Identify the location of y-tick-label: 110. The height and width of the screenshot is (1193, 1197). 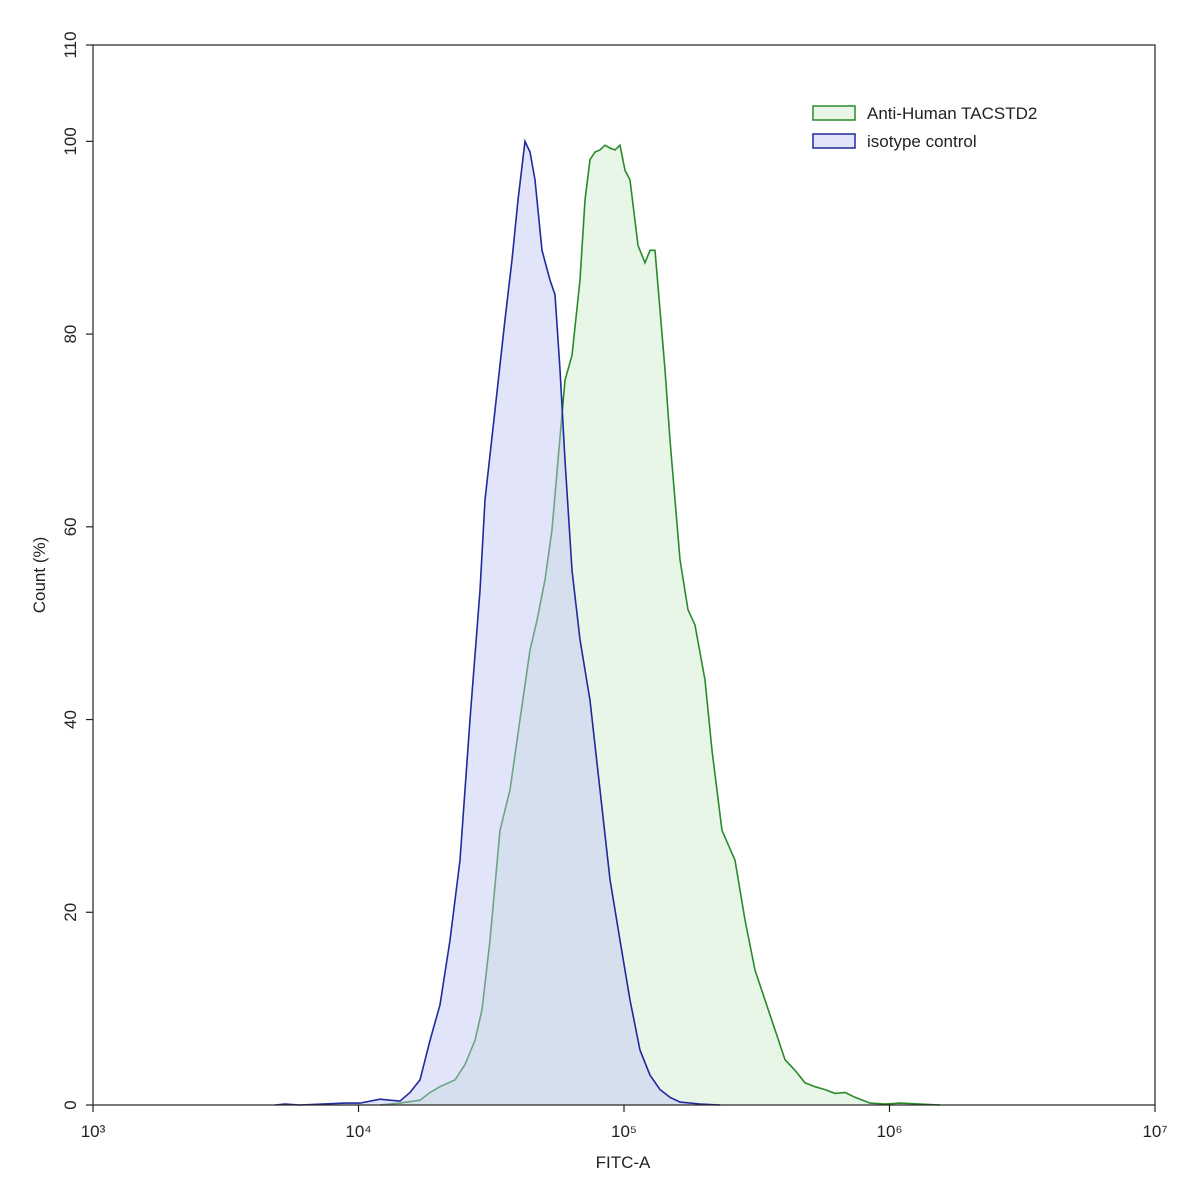
(70, 44).